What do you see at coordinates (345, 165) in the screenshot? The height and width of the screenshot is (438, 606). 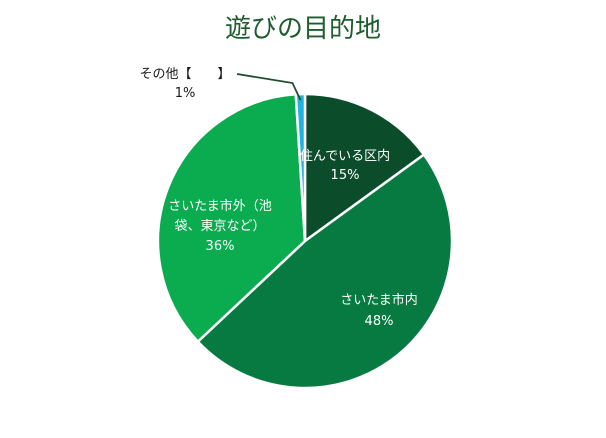 I see `slice-data-label: 住んでいる区内 15%` at bounding box center [345, 165].